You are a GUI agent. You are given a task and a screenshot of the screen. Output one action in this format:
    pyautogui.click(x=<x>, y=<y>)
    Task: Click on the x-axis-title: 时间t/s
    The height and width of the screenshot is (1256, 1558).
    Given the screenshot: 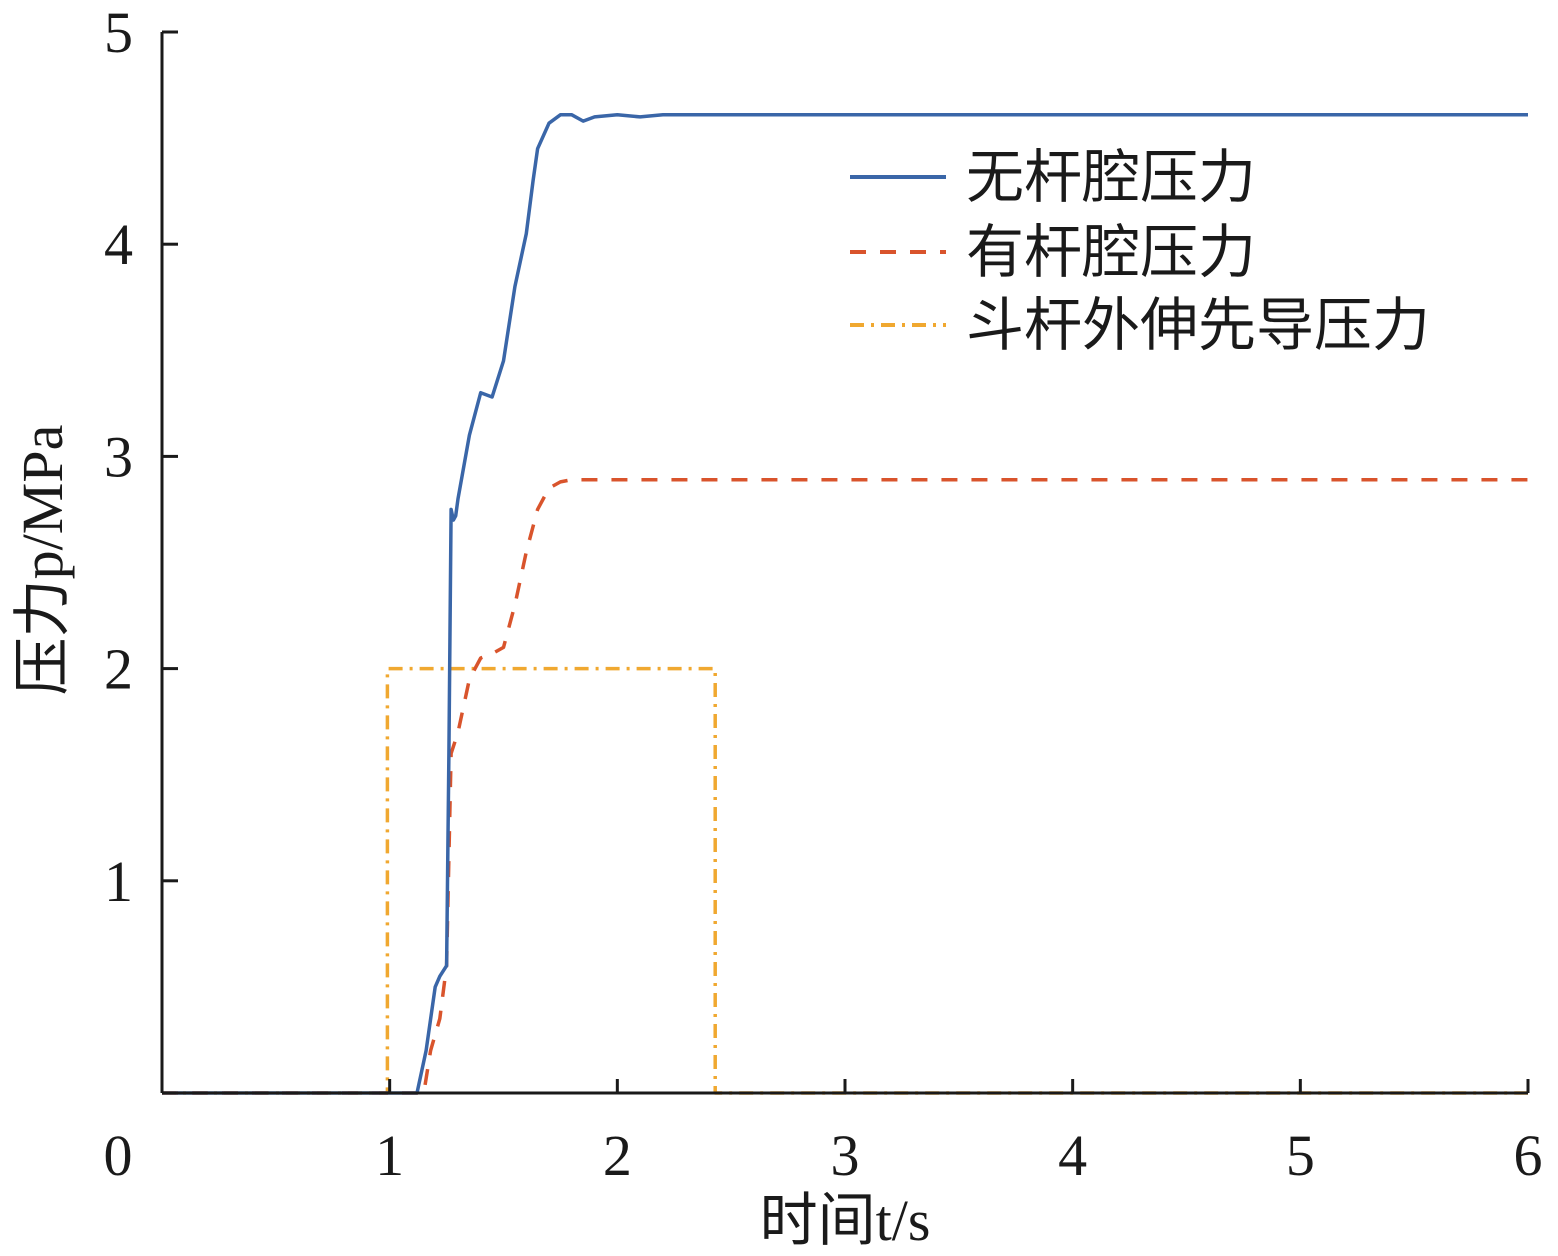 What is the action you would take?
    pyautogui.click(x=845, y=1220)
    